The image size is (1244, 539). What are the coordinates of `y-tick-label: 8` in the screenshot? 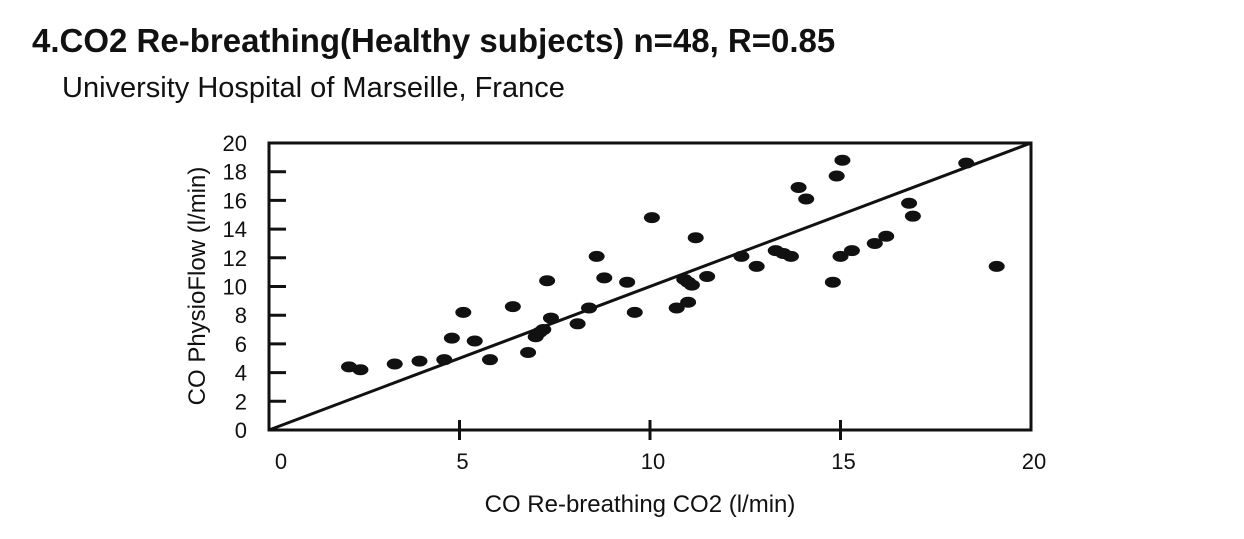 It's located at (241, 315).